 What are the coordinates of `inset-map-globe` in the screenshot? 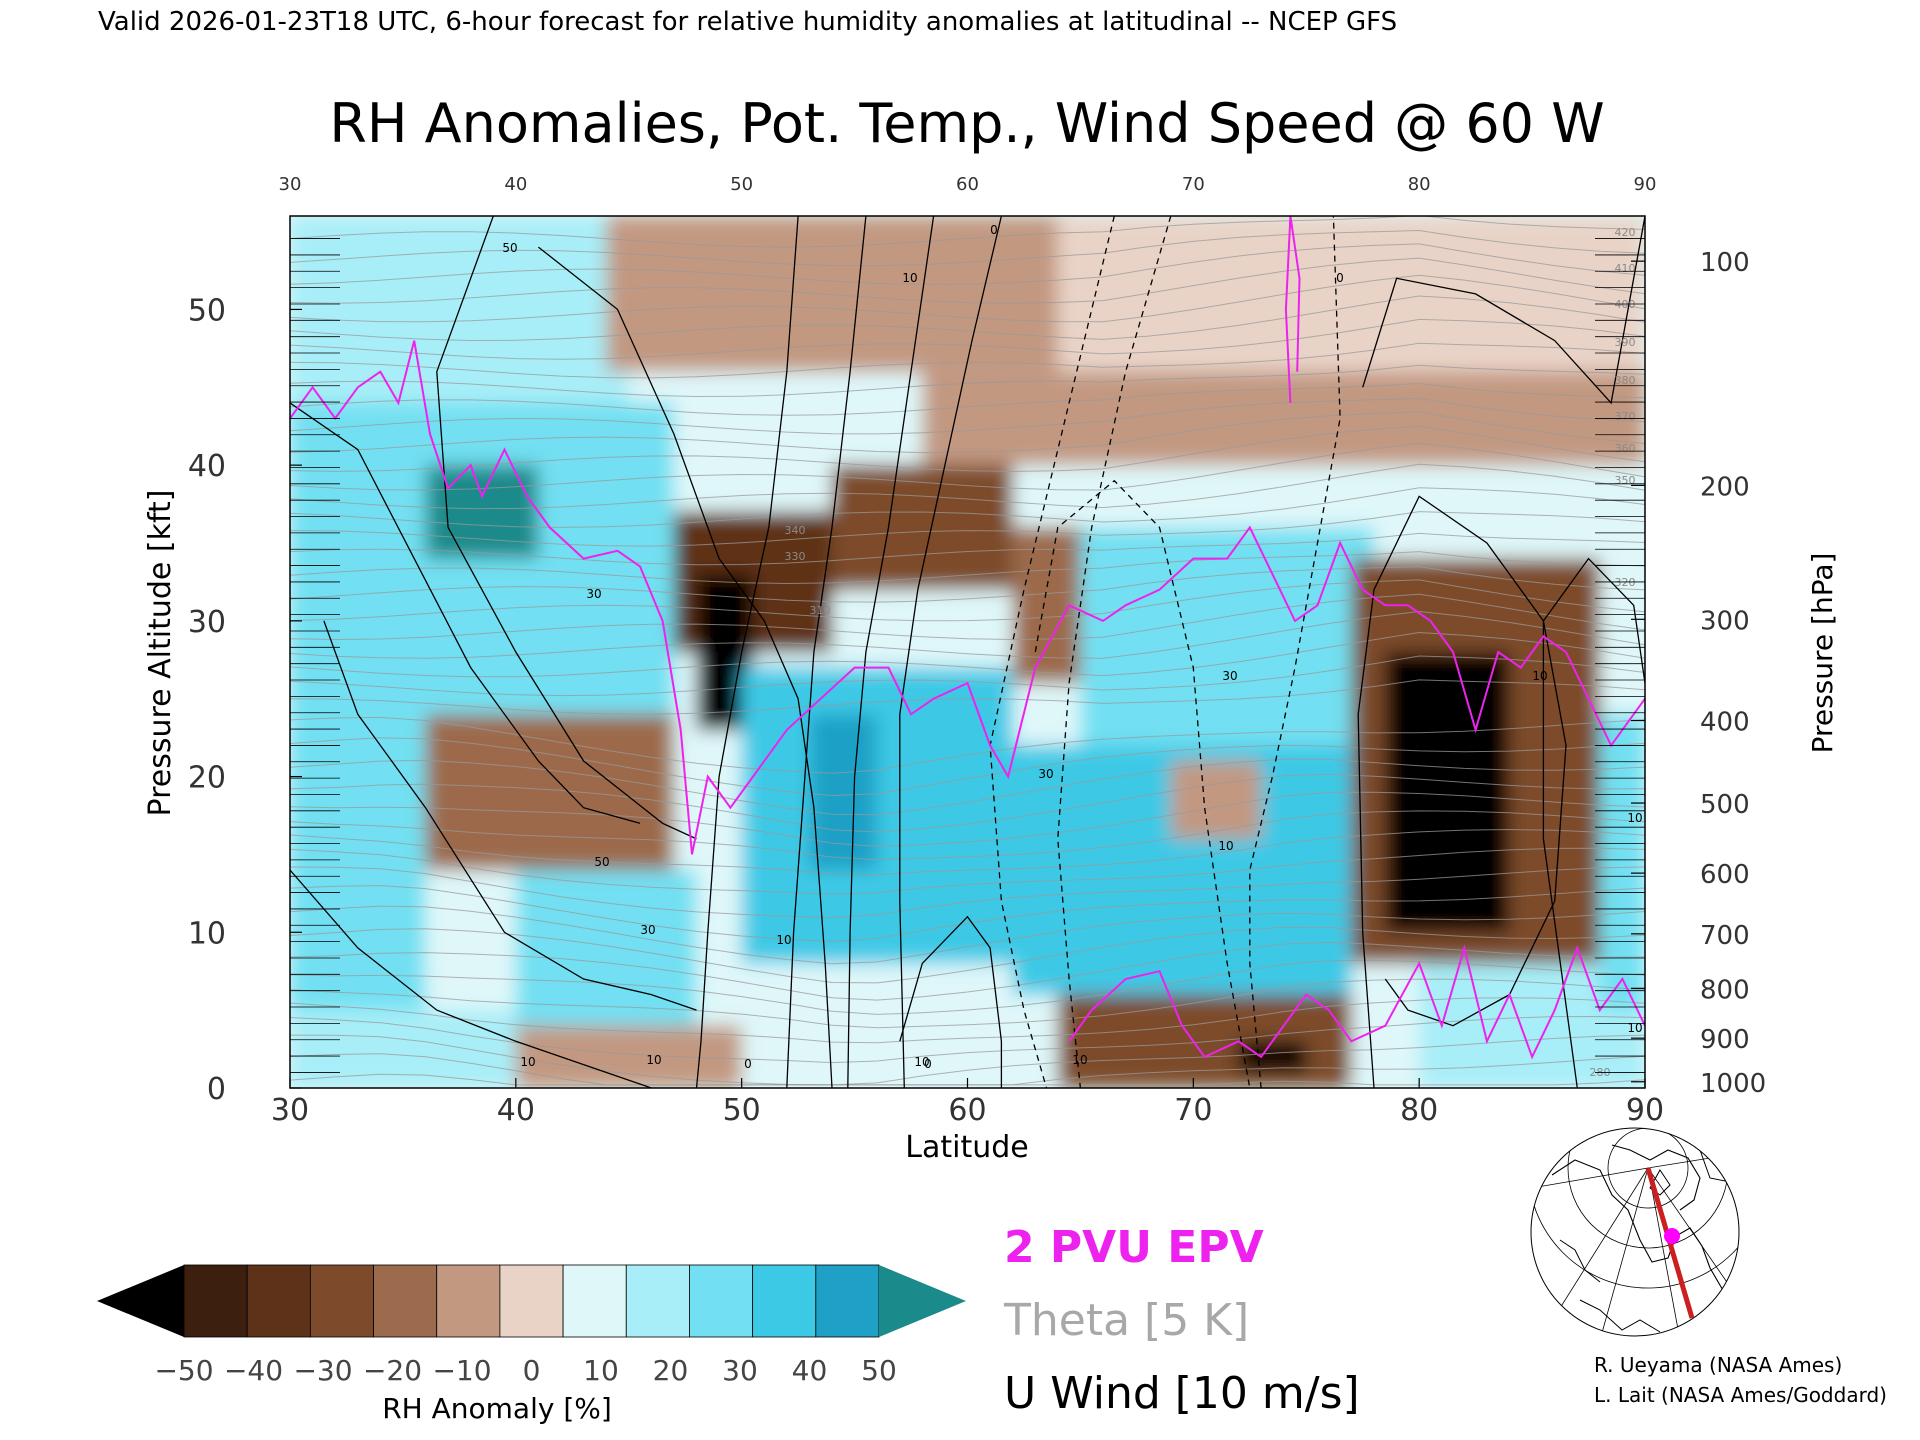 It's located at (1635, 1232).